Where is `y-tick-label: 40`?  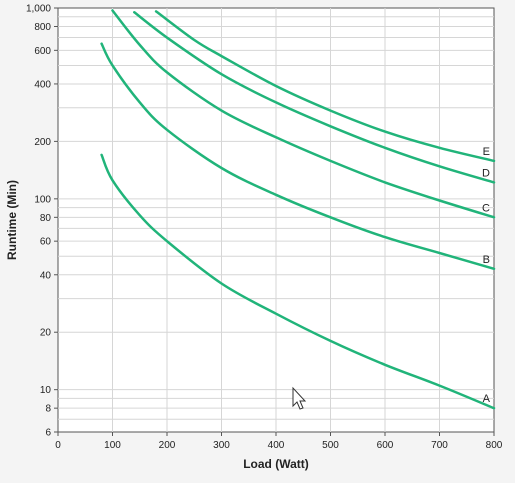
y-tick-label: 40 is located at coordinates (46, 275).